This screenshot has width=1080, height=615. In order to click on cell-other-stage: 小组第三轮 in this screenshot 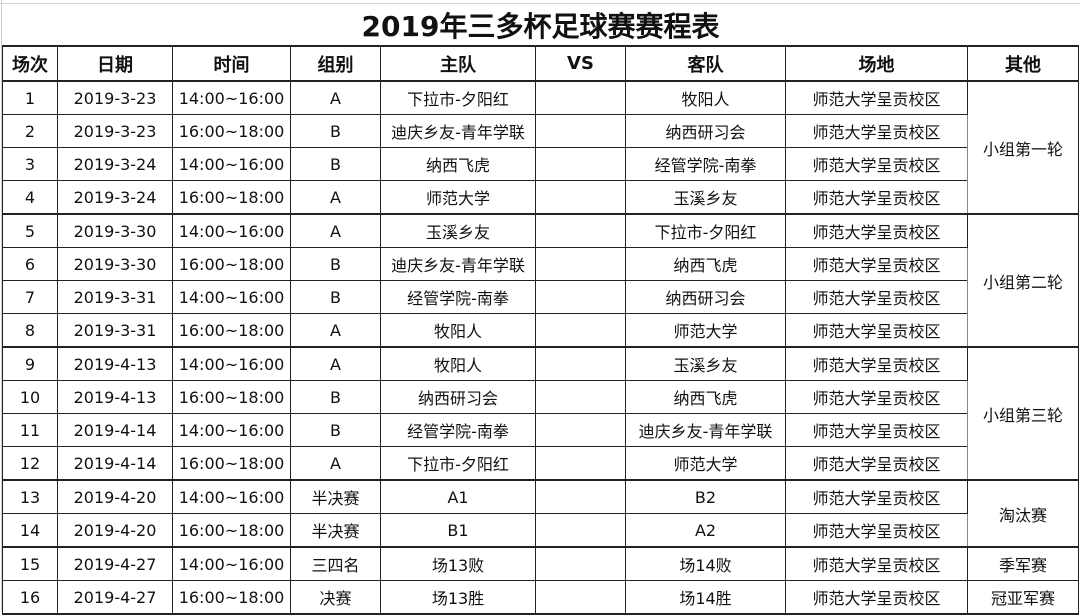, I will do `click(1023, 413)`.